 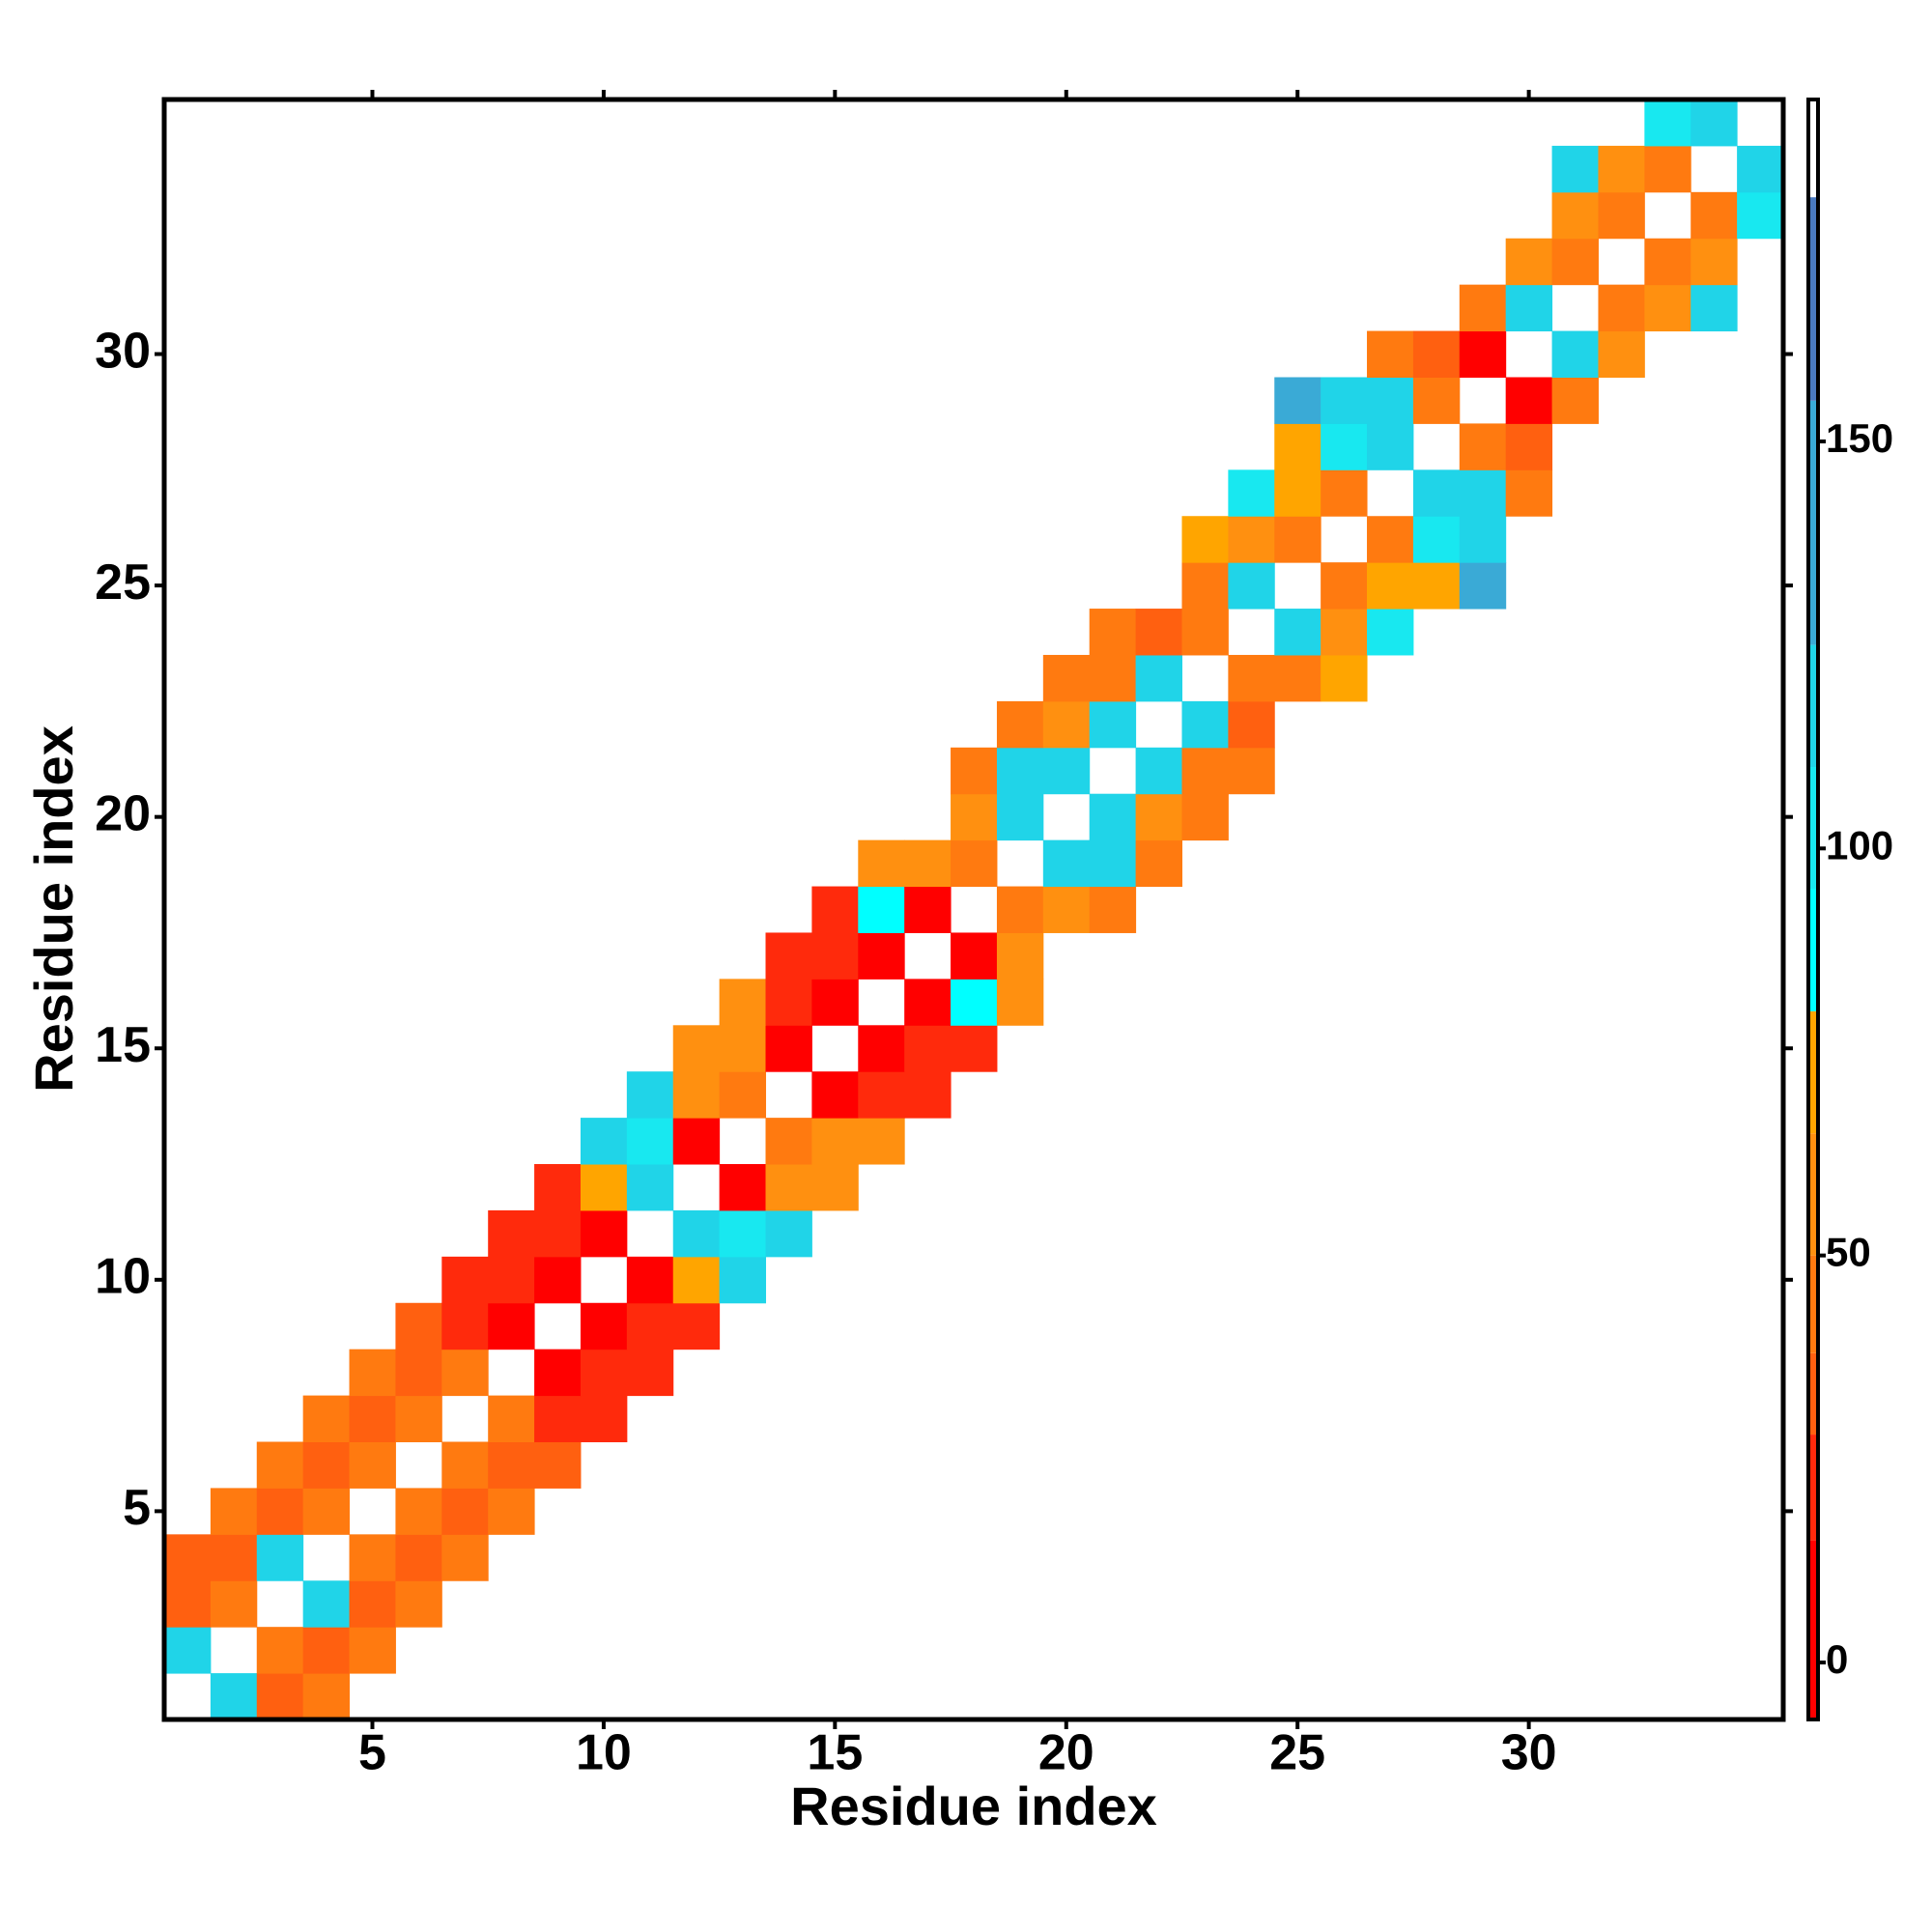 I want to click on y-tick-label: 20, so click(x=123, y=813).